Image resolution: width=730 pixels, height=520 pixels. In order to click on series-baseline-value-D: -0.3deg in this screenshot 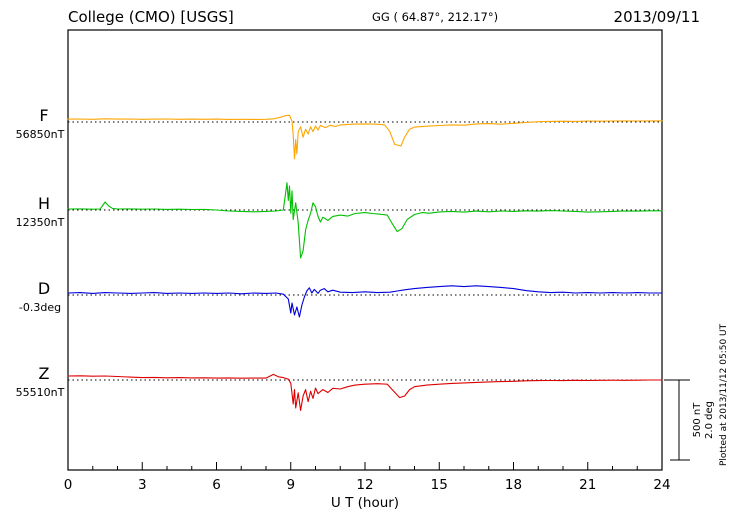, I will do `click(40, 307)`.